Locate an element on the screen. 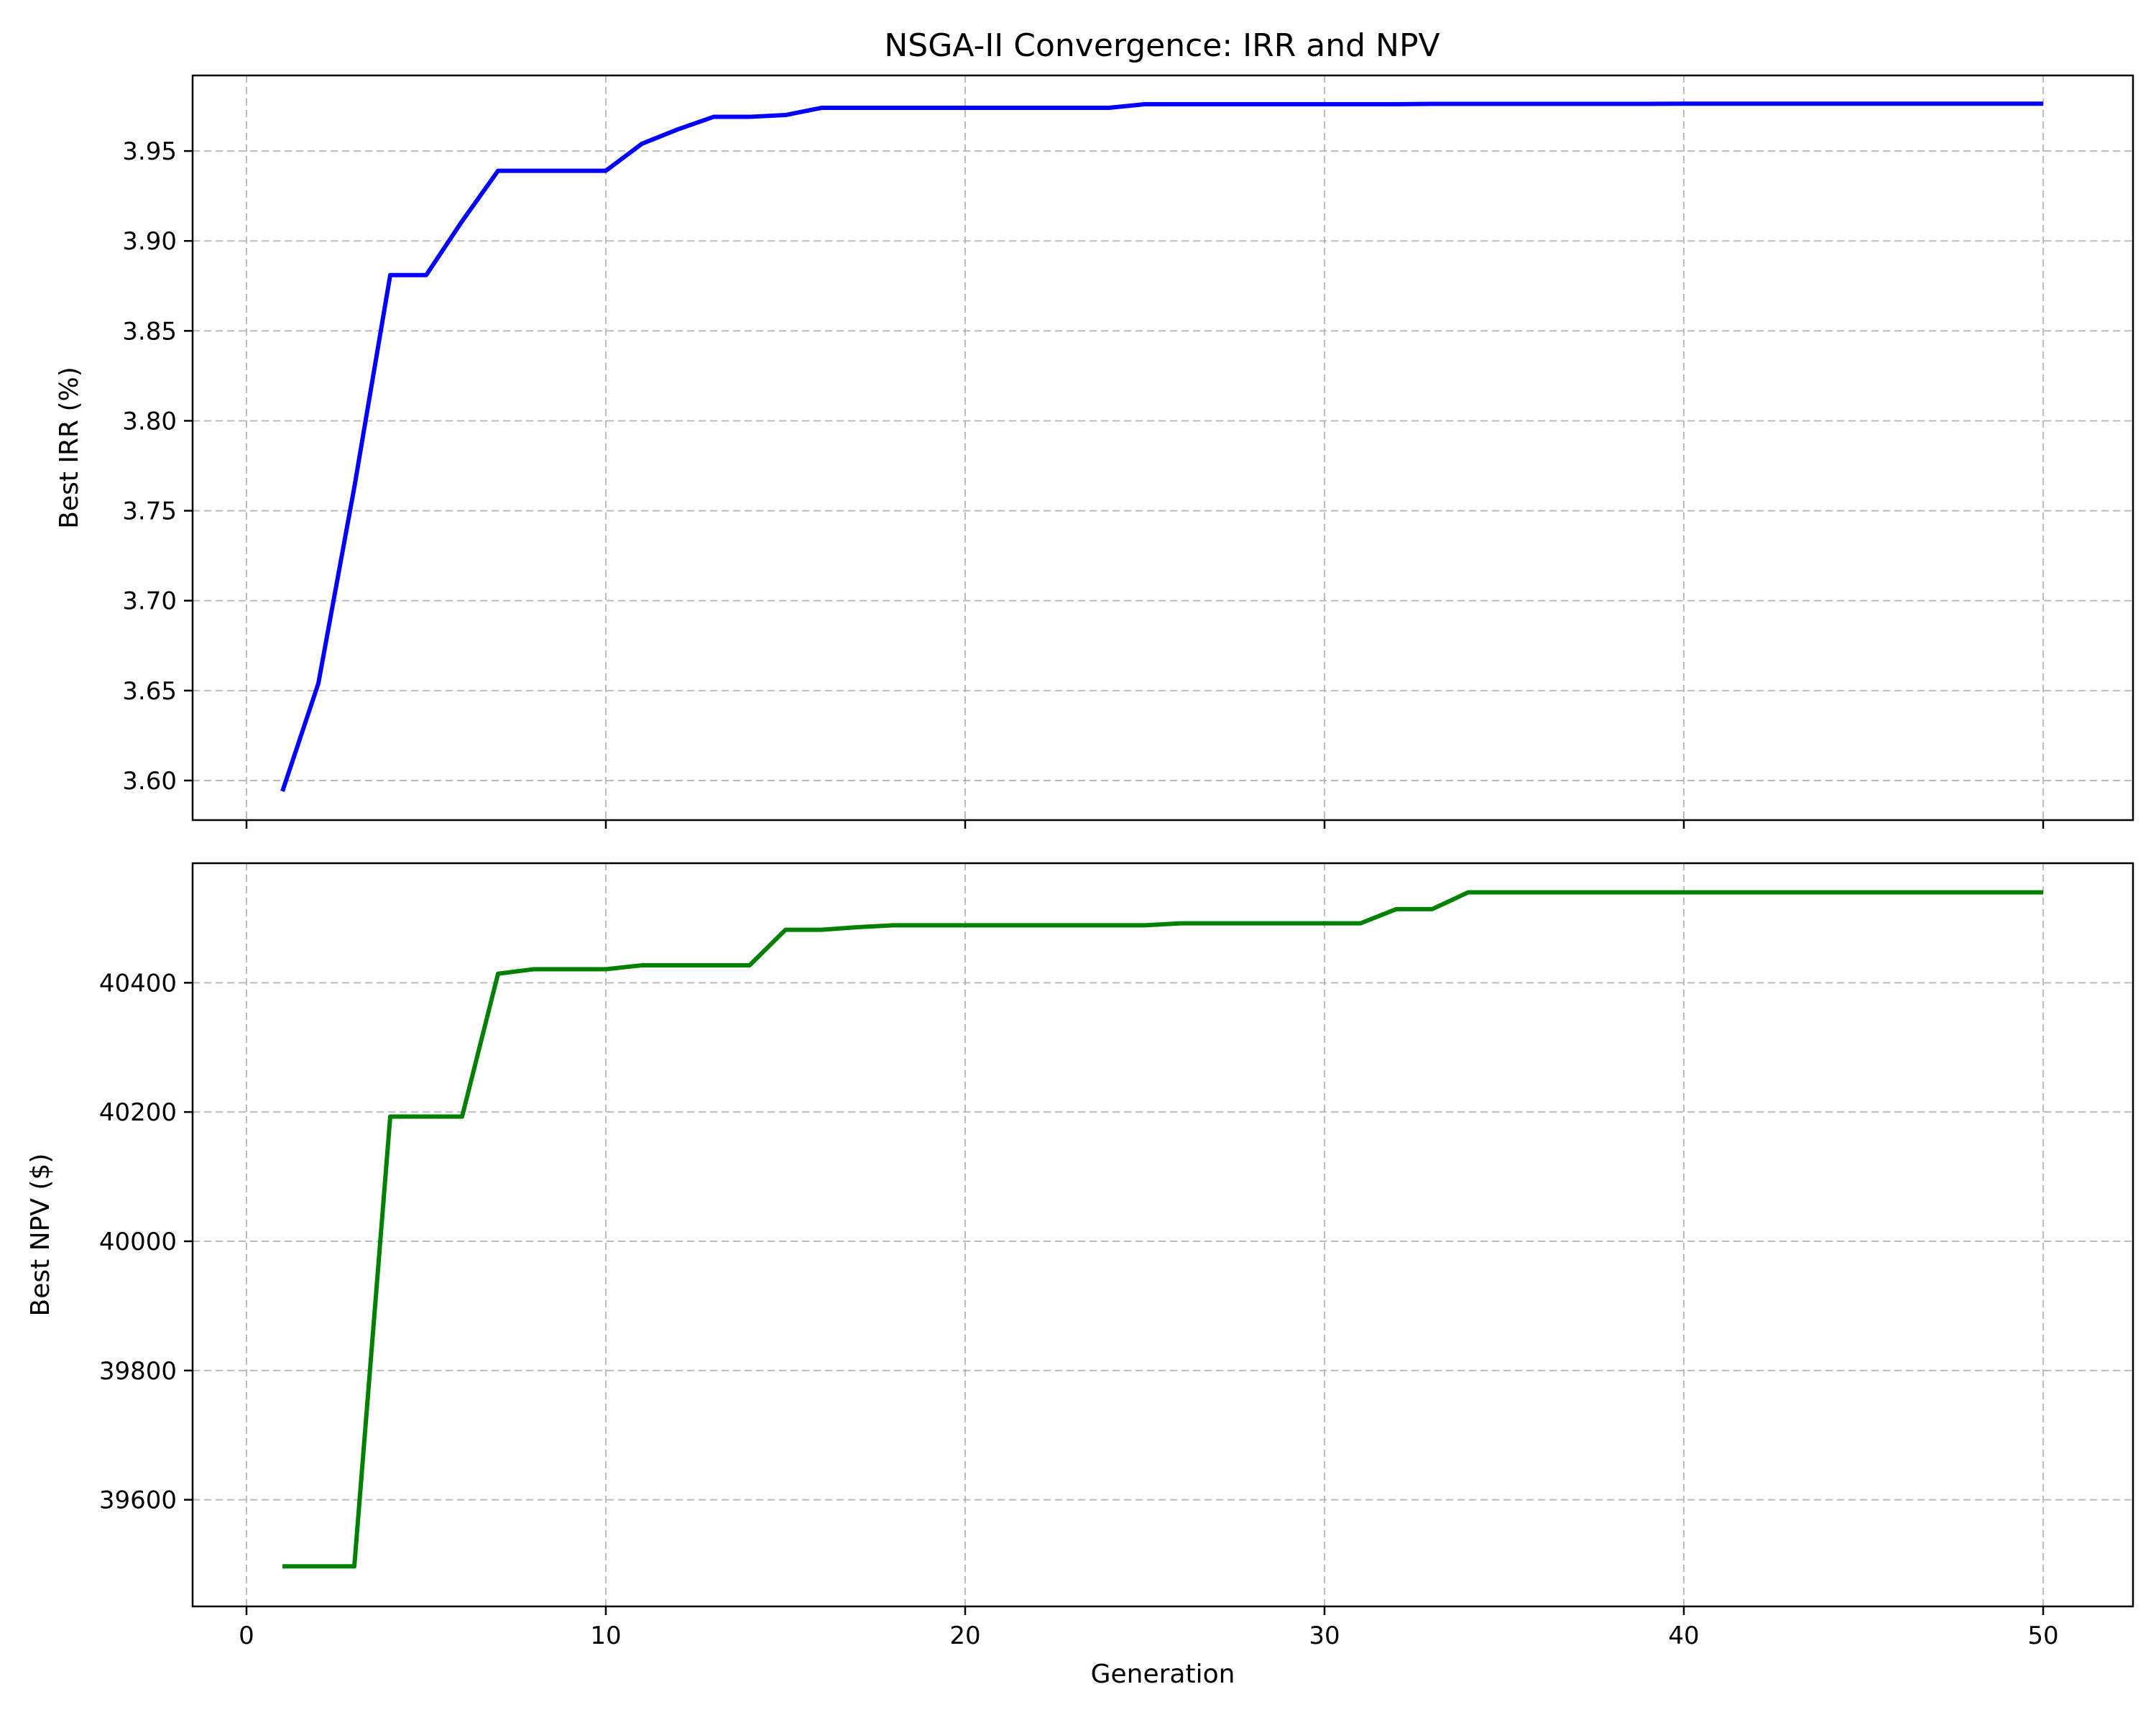 The image size is (2156, 1725). irr-ytick-label-4: 3.80 is located at coordinates (149, 421).